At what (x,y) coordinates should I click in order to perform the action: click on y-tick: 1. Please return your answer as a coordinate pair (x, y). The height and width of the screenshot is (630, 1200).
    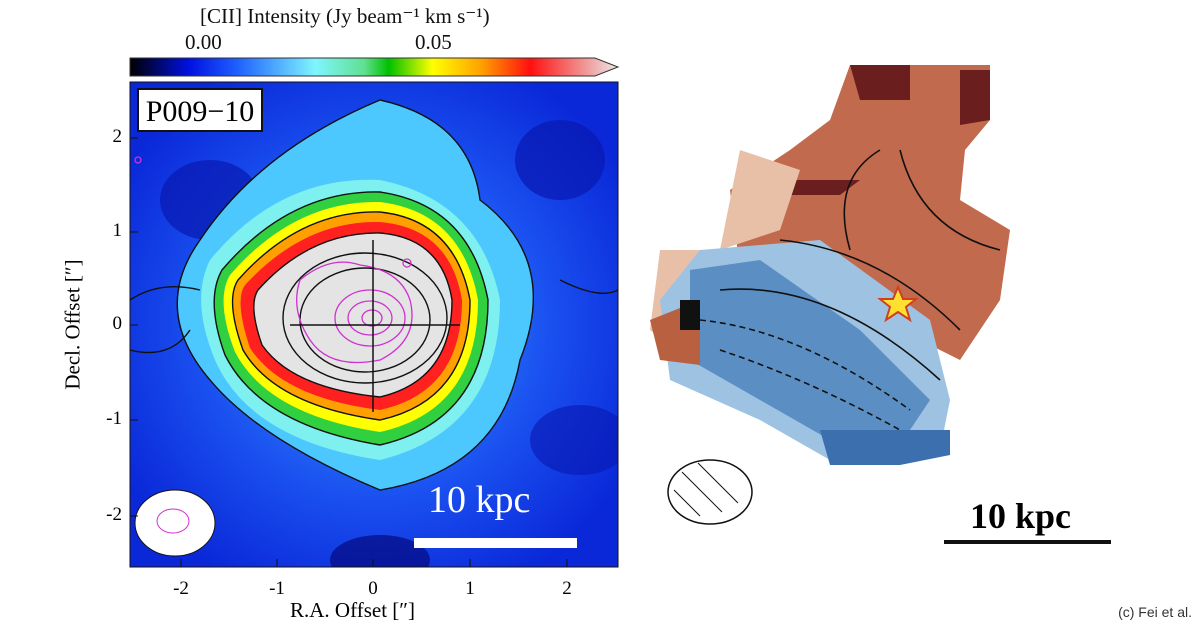
    Looking at the image, I should click on (117, 230).